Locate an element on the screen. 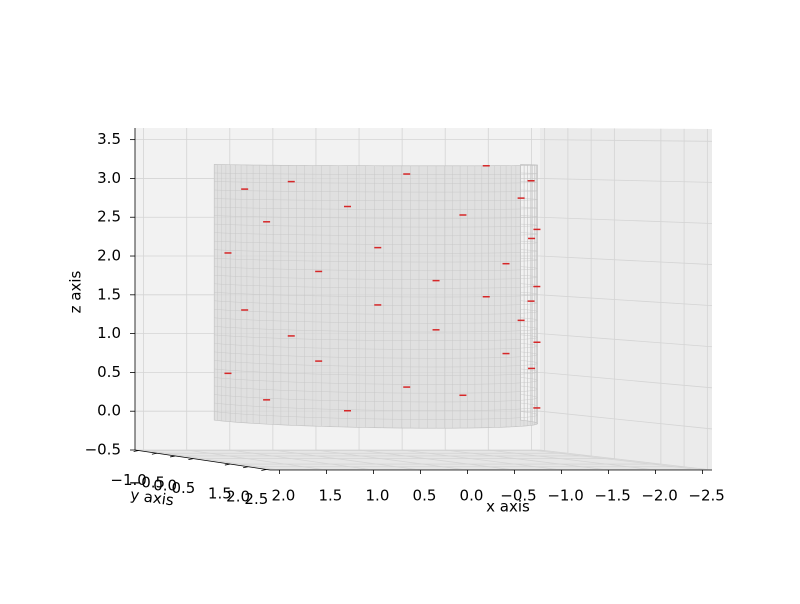 The width and height of the screenshot is (800, 604). side-pane is located at coordinates (626, 299).